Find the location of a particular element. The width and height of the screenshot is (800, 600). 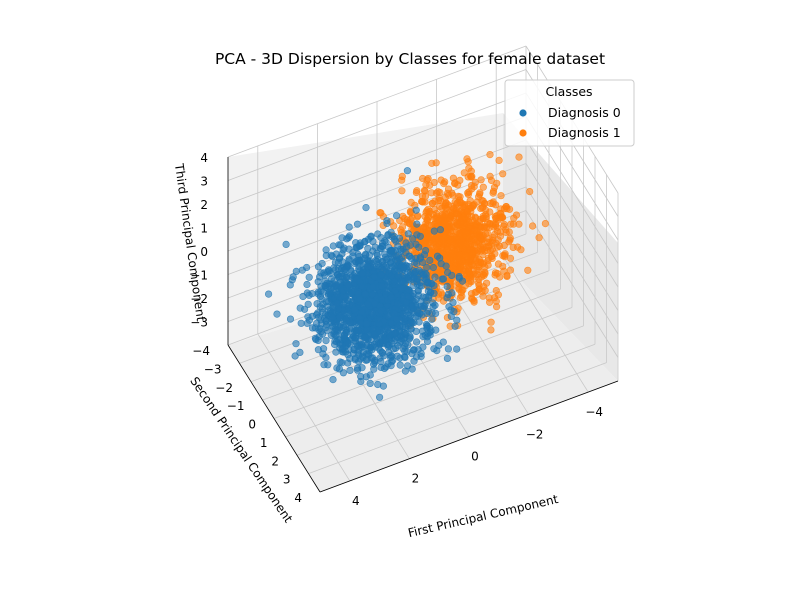

x-tick-label: −2 is located at coordinates (535, 434).